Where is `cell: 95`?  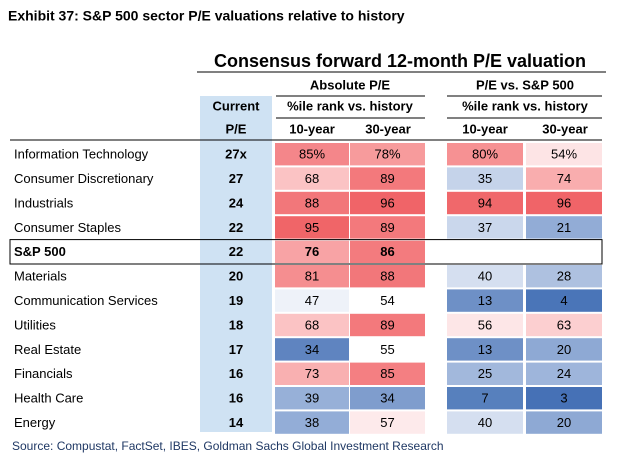 cell: 95 is located at coordinates (312, 227).